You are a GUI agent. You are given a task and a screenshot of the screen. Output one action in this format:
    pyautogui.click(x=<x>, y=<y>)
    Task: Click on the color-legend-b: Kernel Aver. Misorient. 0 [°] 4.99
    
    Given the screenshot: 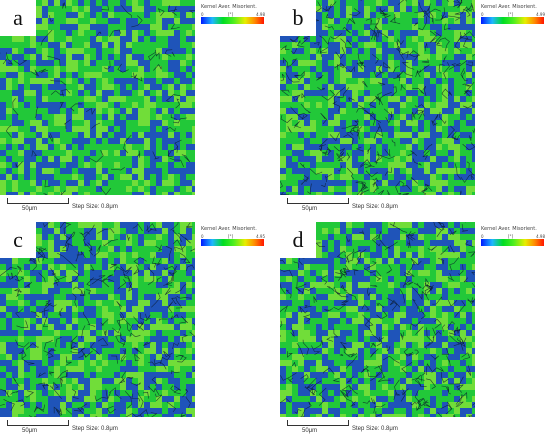 What is the action you would take?
    pyautogui.click(x=512, y=17)
    